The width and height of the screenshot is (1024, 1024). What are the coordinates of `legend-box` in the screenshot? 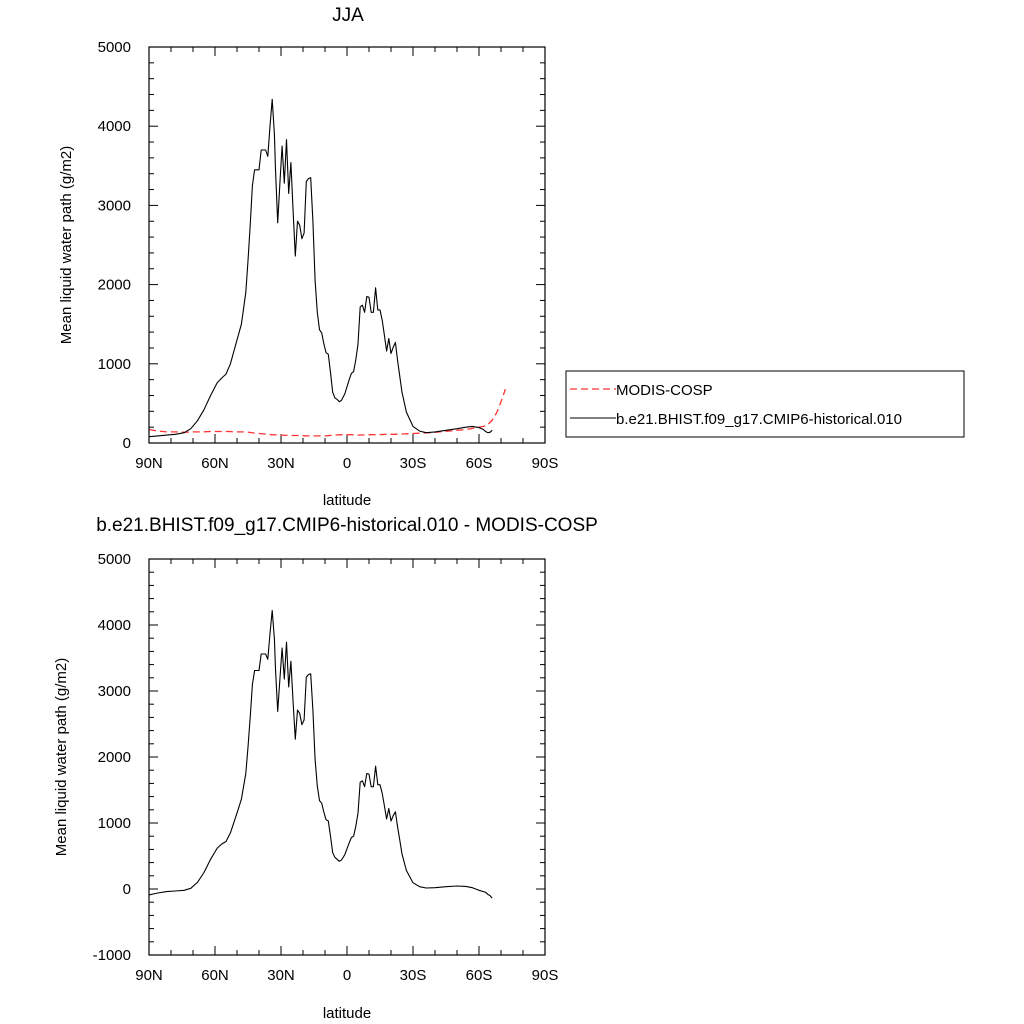 It's located at (765, 404).